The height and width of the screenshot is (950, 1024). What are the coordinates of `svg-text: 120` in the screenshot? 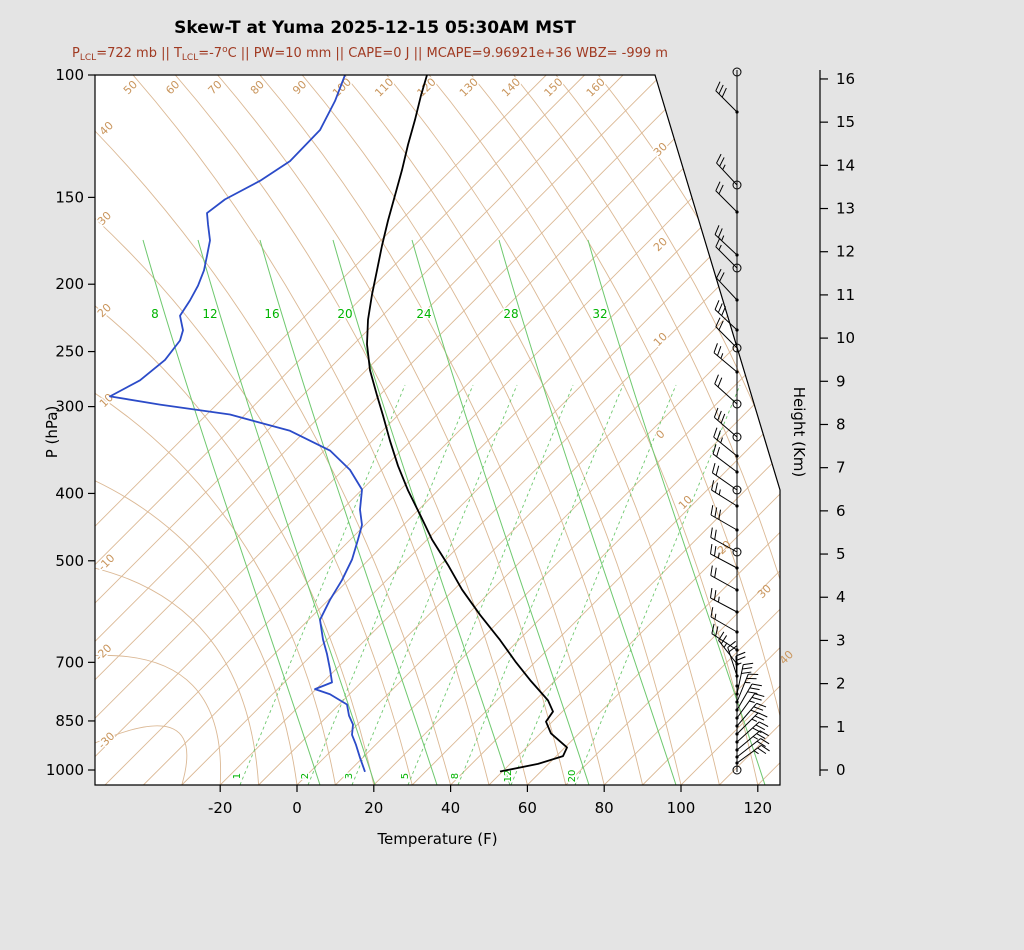 It's located at (757, 808).